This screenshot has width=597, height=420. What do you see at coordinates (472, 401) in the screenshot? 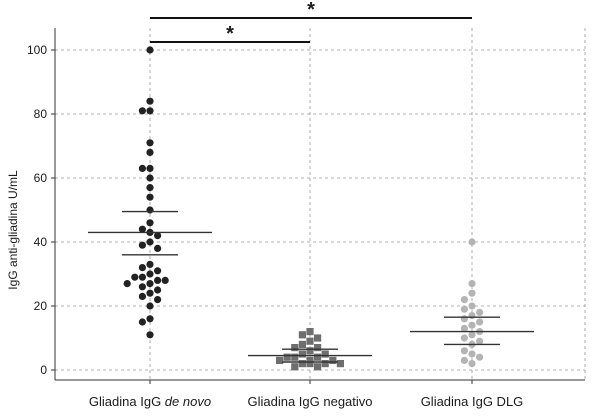
I see `x-tick-label: Gliadina IgG DLG` at bounding box center [472, 401].